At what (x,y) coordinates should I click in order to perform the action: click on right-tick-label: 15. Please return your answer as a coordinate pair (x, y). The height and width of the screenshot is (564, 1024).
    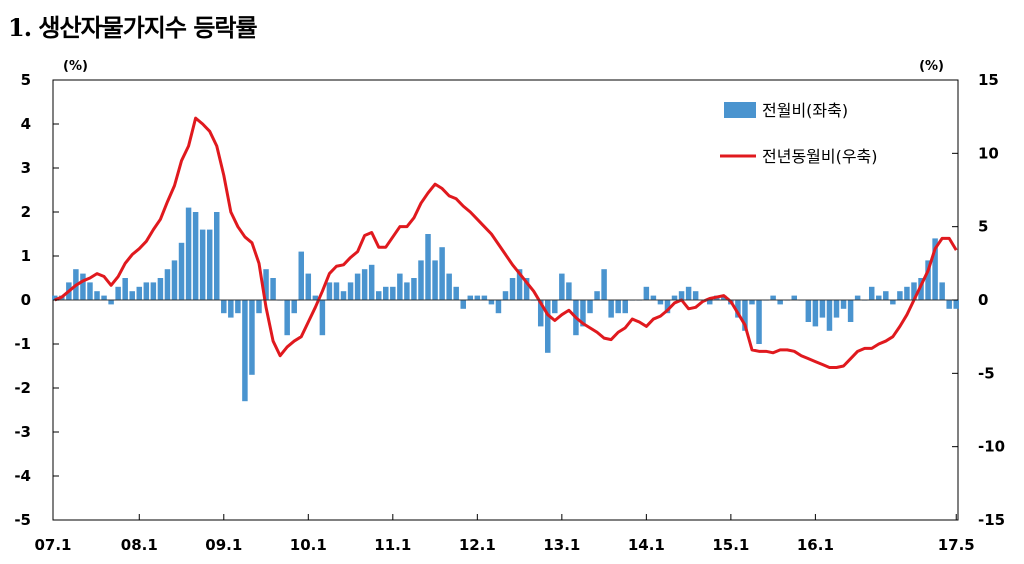
    Looking at the image, I should click on (988, 80).